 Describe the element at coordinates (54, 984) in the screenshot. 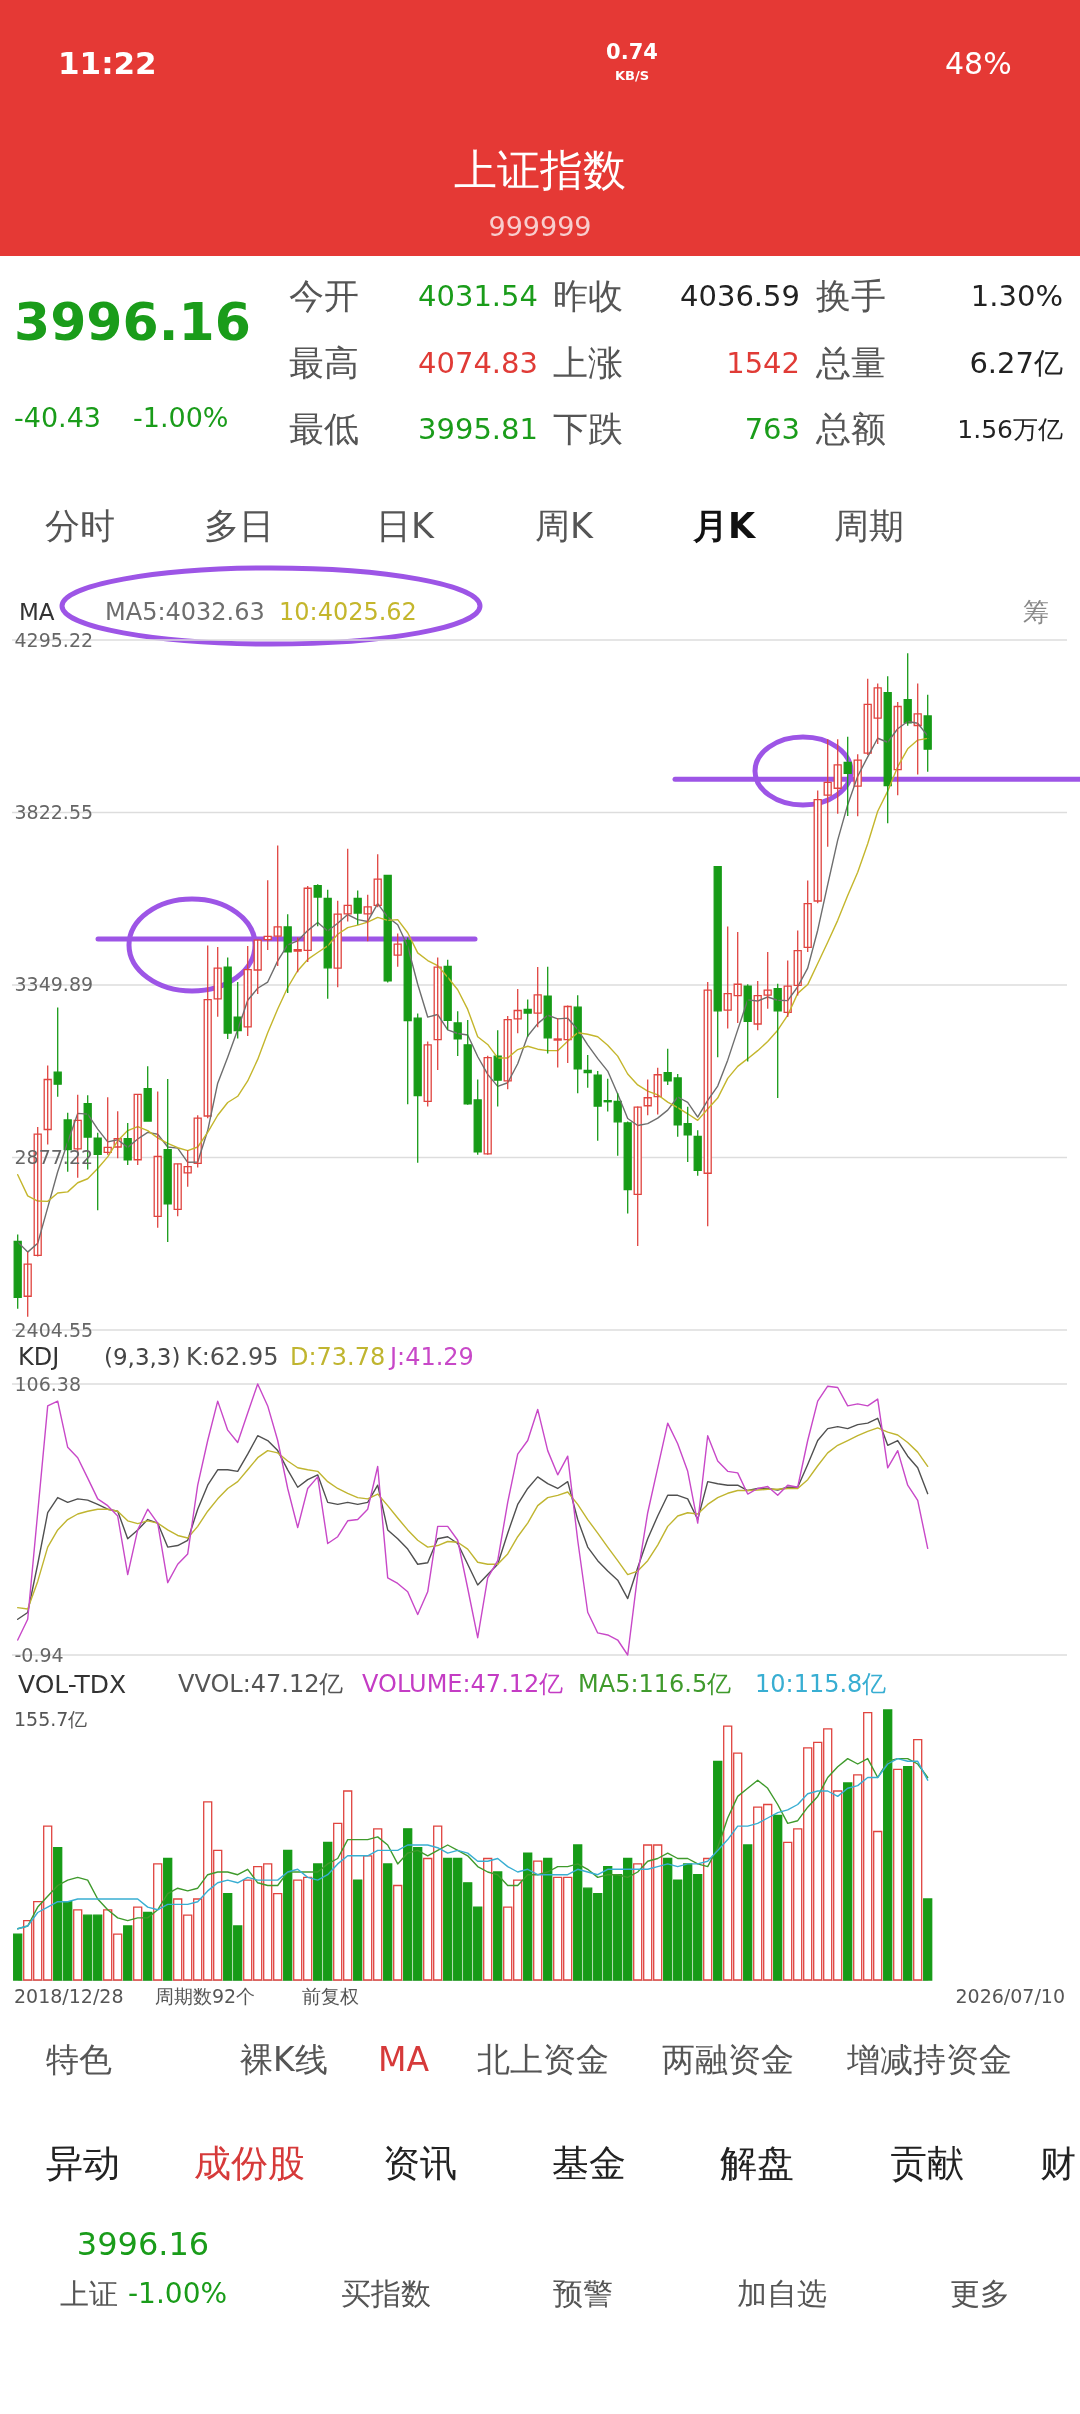

I see `y-tick-label: 3349.89` at that location.